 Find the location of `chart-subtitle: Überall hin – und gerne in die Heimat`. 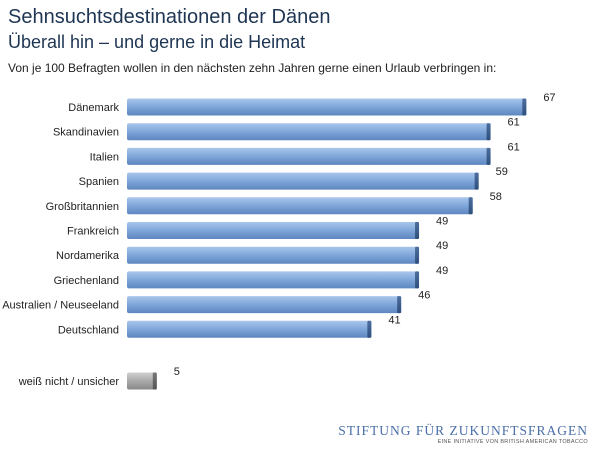

chart-subtitle: Überall hin – und gerne in die Heimat is located at coordinates (157, 42).